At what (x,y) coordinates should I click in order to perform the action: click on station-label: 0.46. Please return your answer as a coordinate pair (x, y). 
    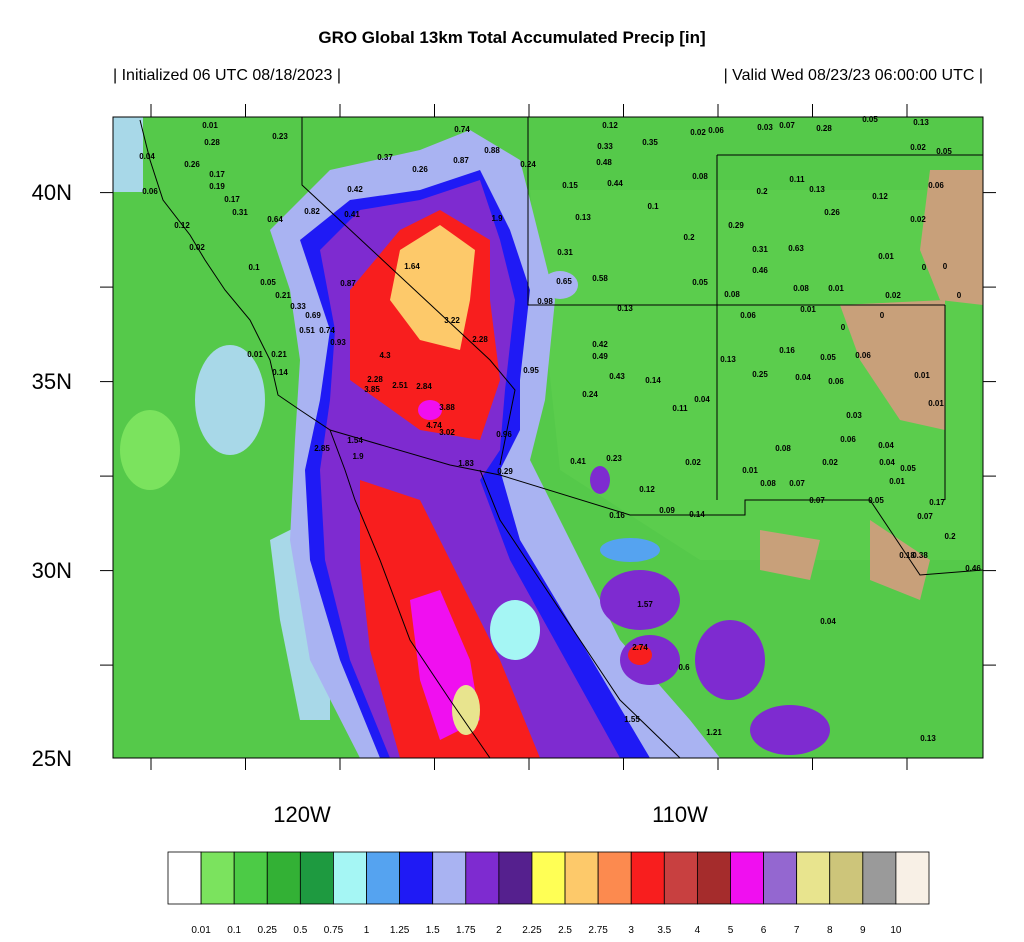
    Looking at the image, I should click on (973, 568).